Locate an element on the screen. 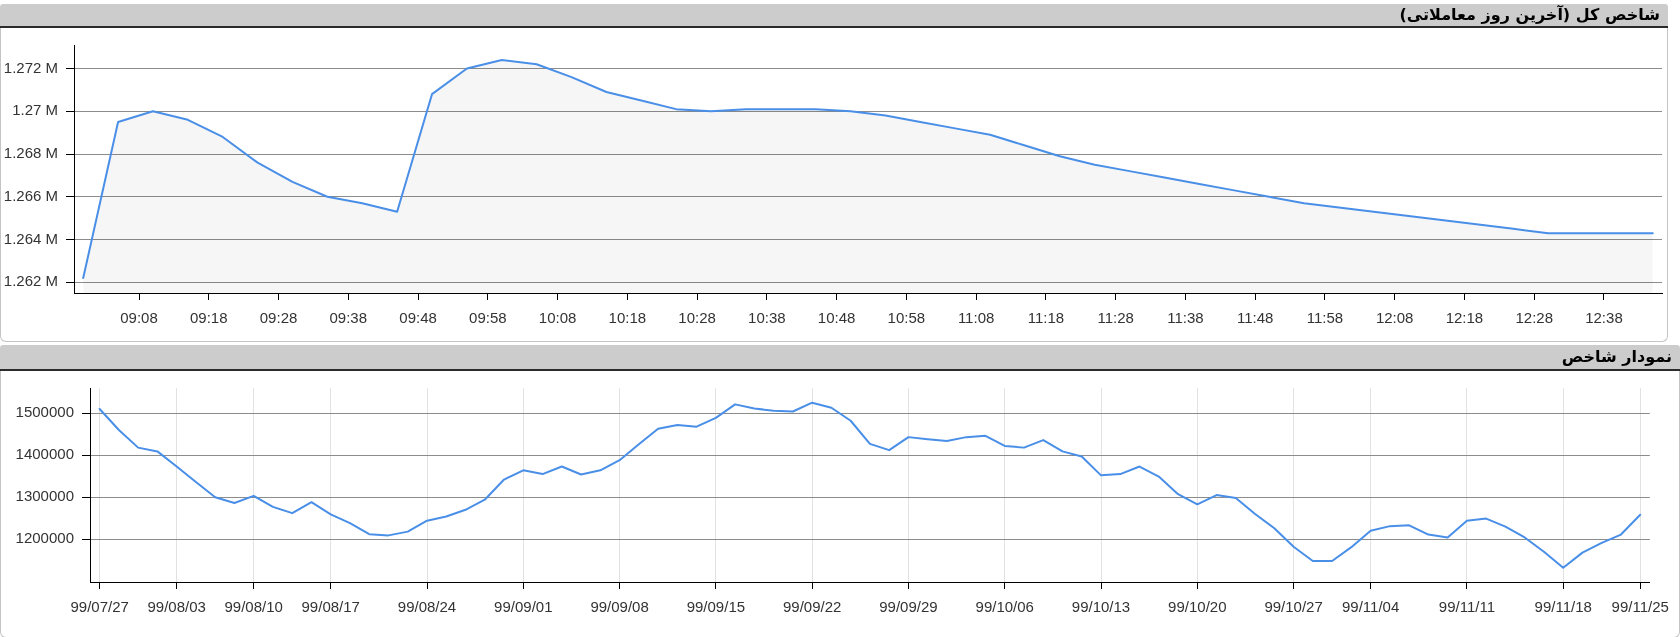 Image resolution: width=1680 pixels, height=637 pixels. x-tick-label: 99/10/20 is located at coordinates (1197, 607).